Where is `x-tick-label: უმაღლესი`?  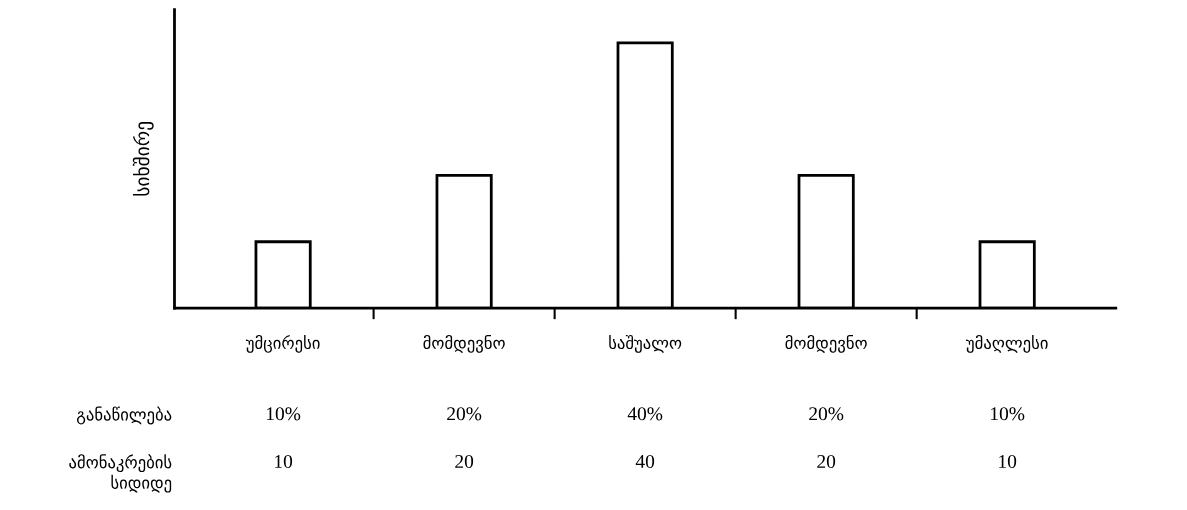
x-tick-label: უმაღლესი is located at coordinates (1006, 343).